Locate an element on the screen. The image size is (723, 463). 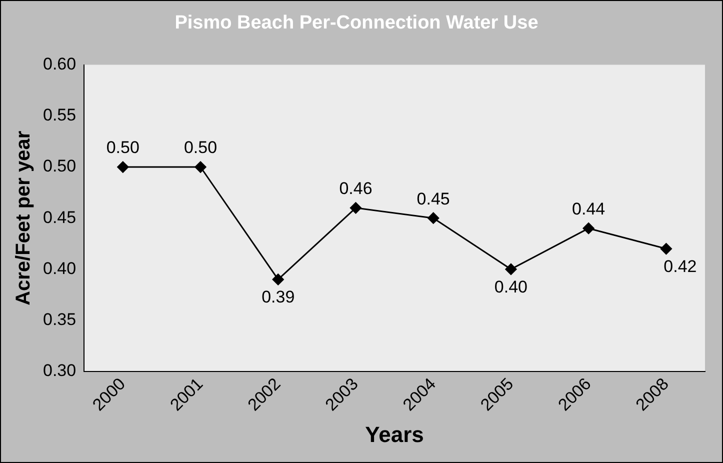
data-label: 0.46 is located at coordinates (355, 188).